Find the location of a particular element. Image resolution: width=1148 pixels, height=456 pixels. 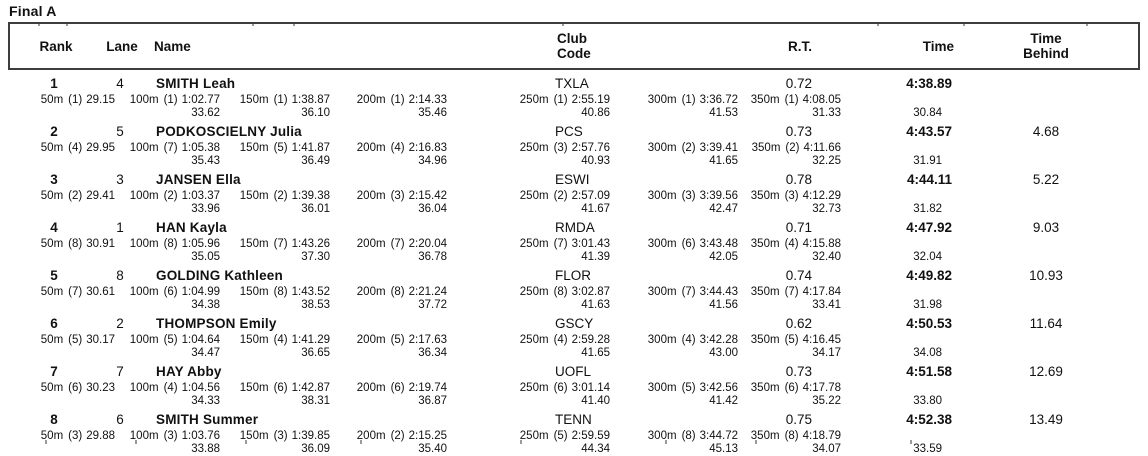

swimmer-name: SMITH Summer is located at coordinates (207, 419).